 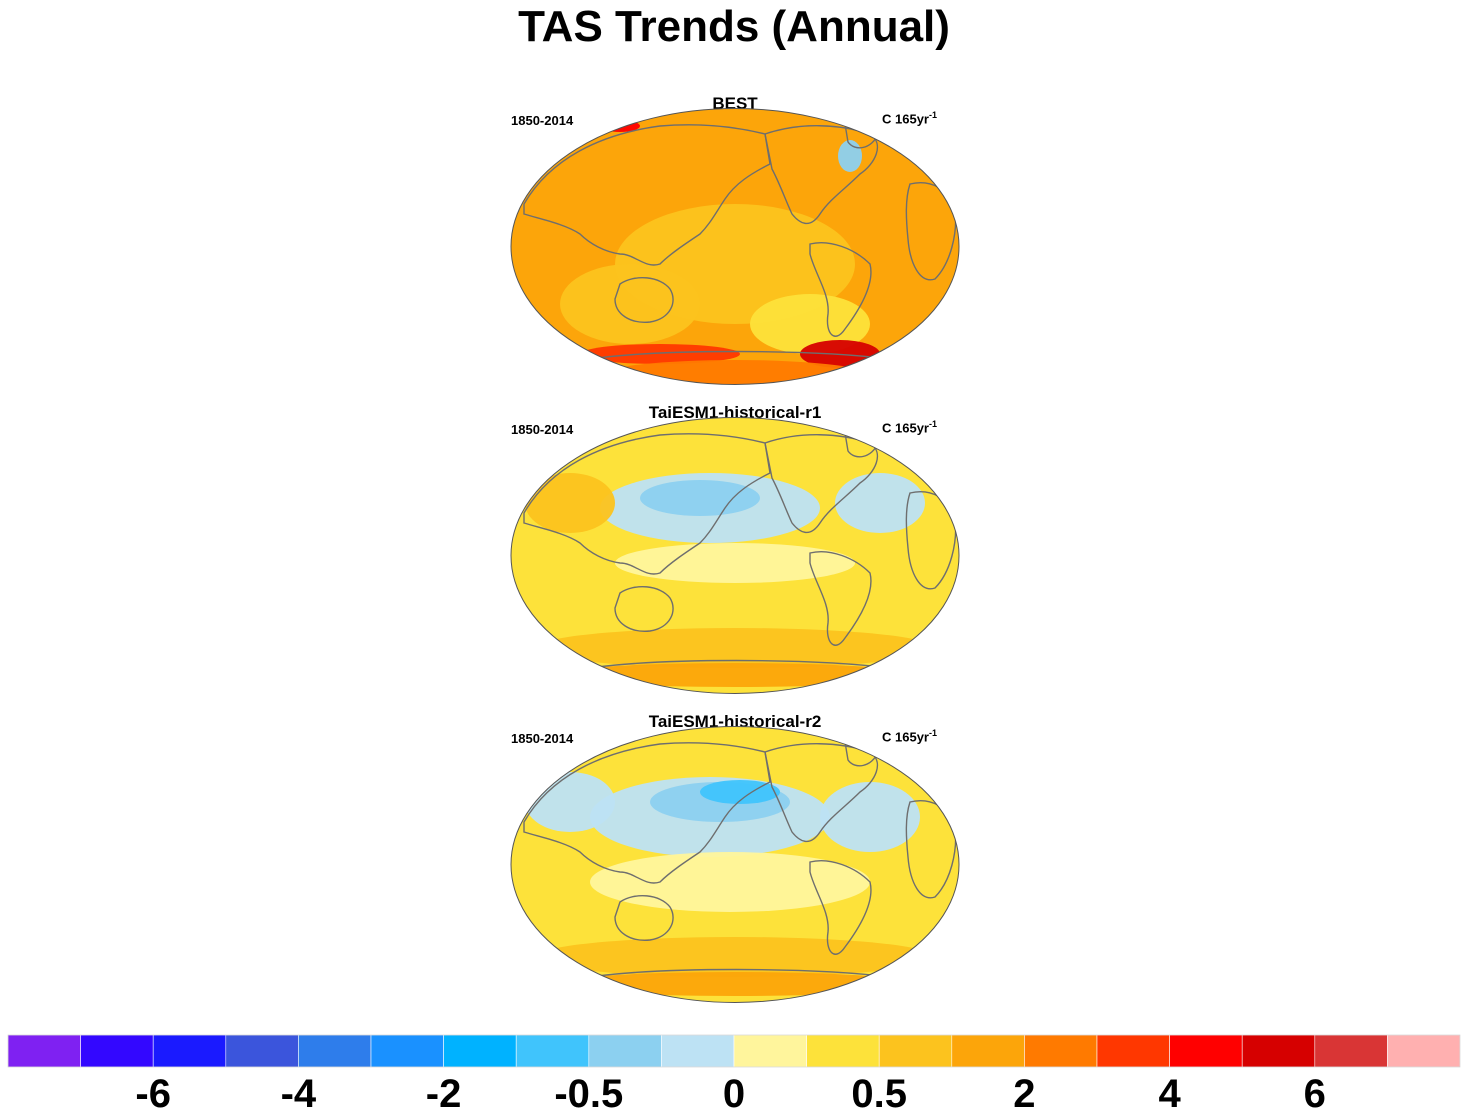 What do you see at coordinates (879, 1094) in the screenshot?
I see `colorbar-tick-label: 0.5` at bounding box center [879, 1094].